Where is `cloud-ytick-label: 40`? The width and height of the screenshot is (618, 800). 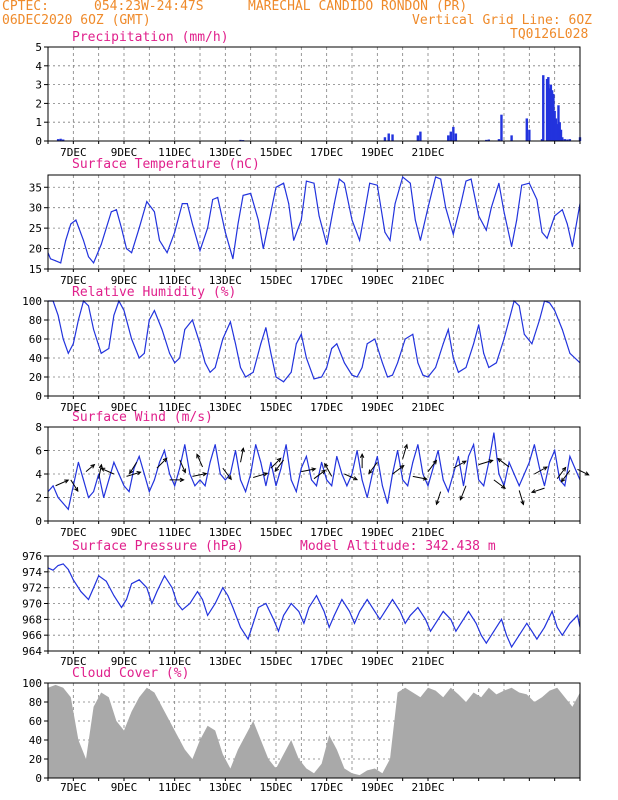
cloud-ytick-label: 40 is located at coordinates (35, 740).